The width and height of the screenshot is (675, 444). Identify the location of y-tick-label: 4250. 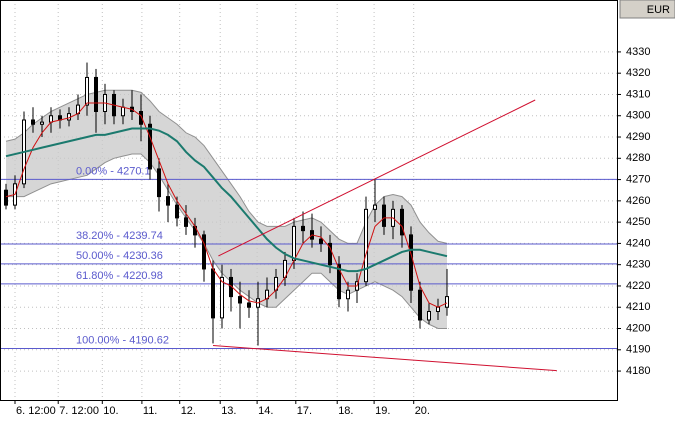
(638, 222).